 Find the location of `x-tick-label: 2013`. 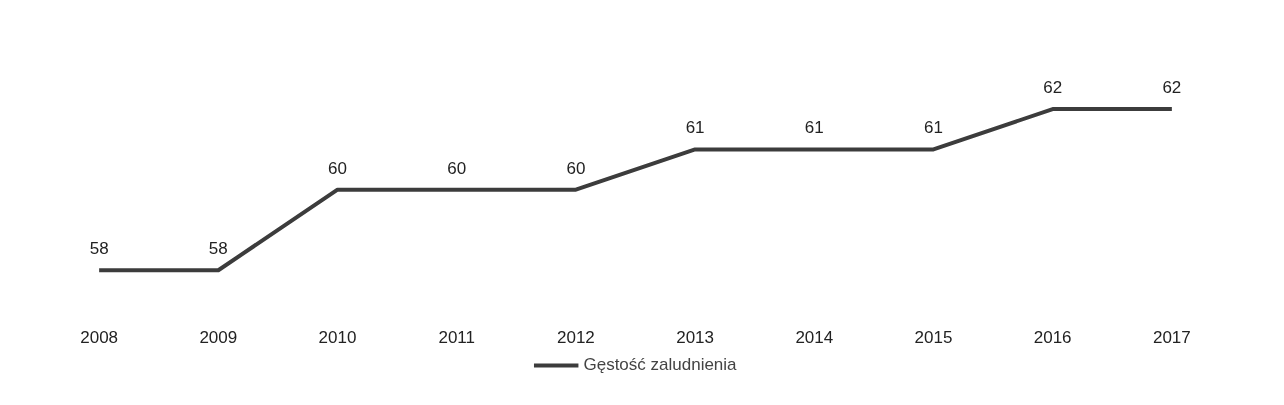

x-tick-label: 2013 is located at coordinates (695, 337).